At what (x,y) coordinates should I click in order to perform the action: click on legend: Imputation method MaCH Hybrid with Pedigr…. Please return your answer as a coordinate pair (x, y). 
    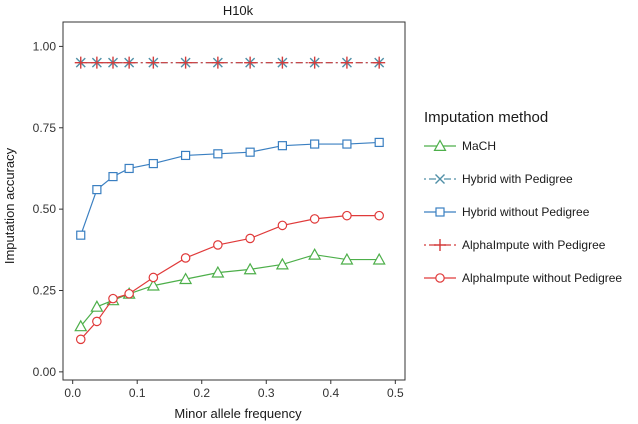
    Looking at the image, I should click on (523, 197).